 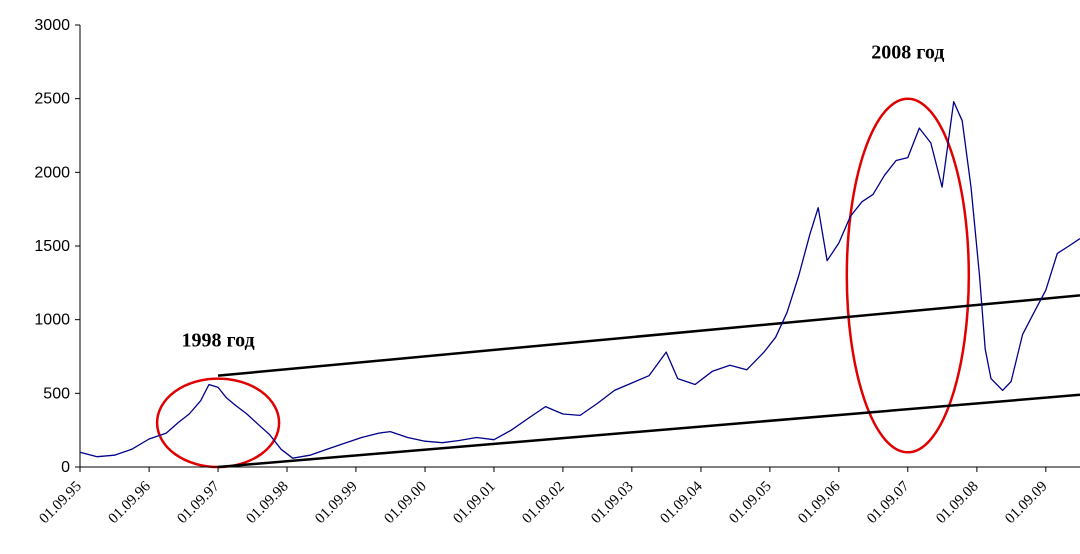 I want to click on x-tick-label: 01.09.05, so click(x=750, y=503).